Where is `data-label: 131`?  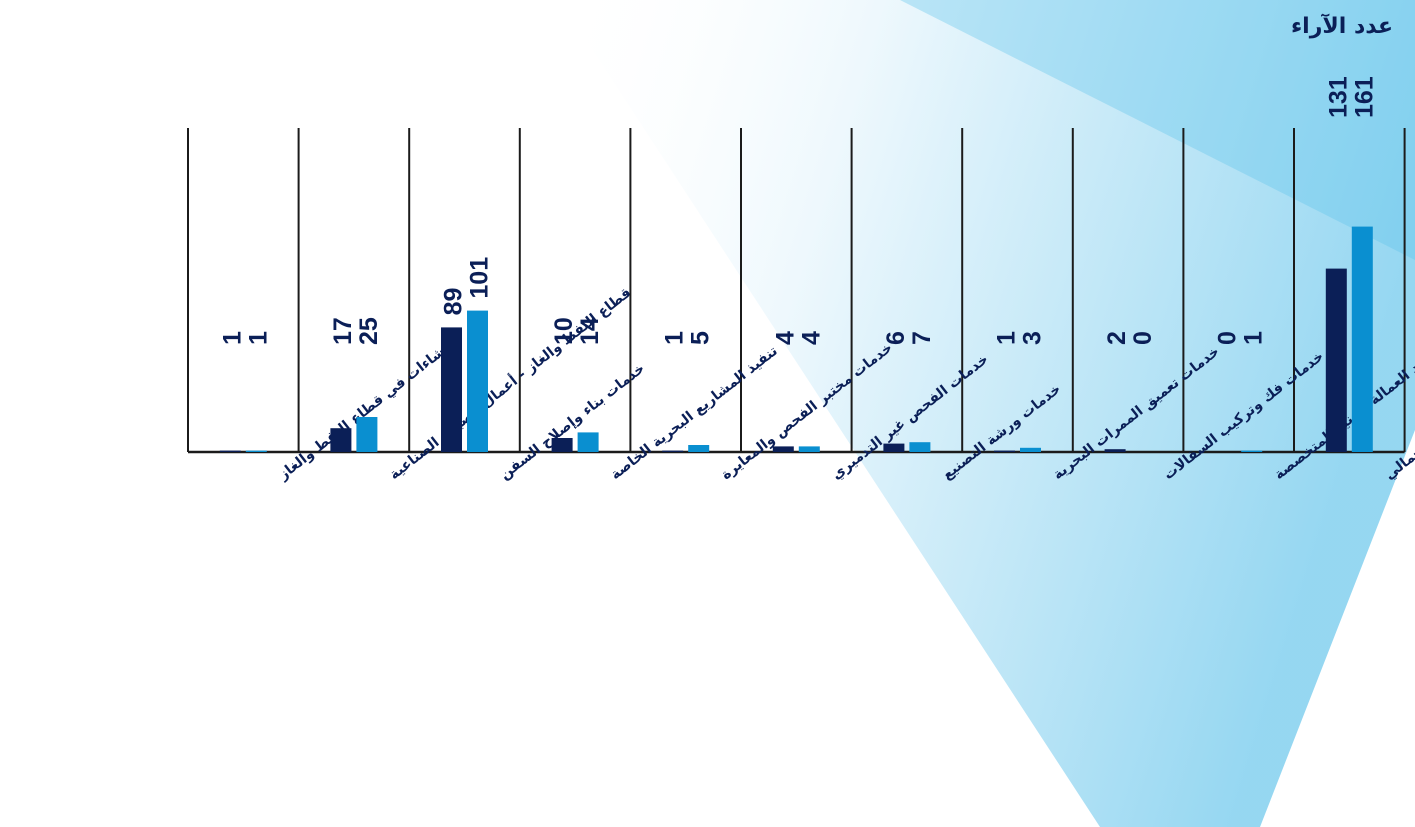
data-label: 131 is located at coordinates (1338, 97).